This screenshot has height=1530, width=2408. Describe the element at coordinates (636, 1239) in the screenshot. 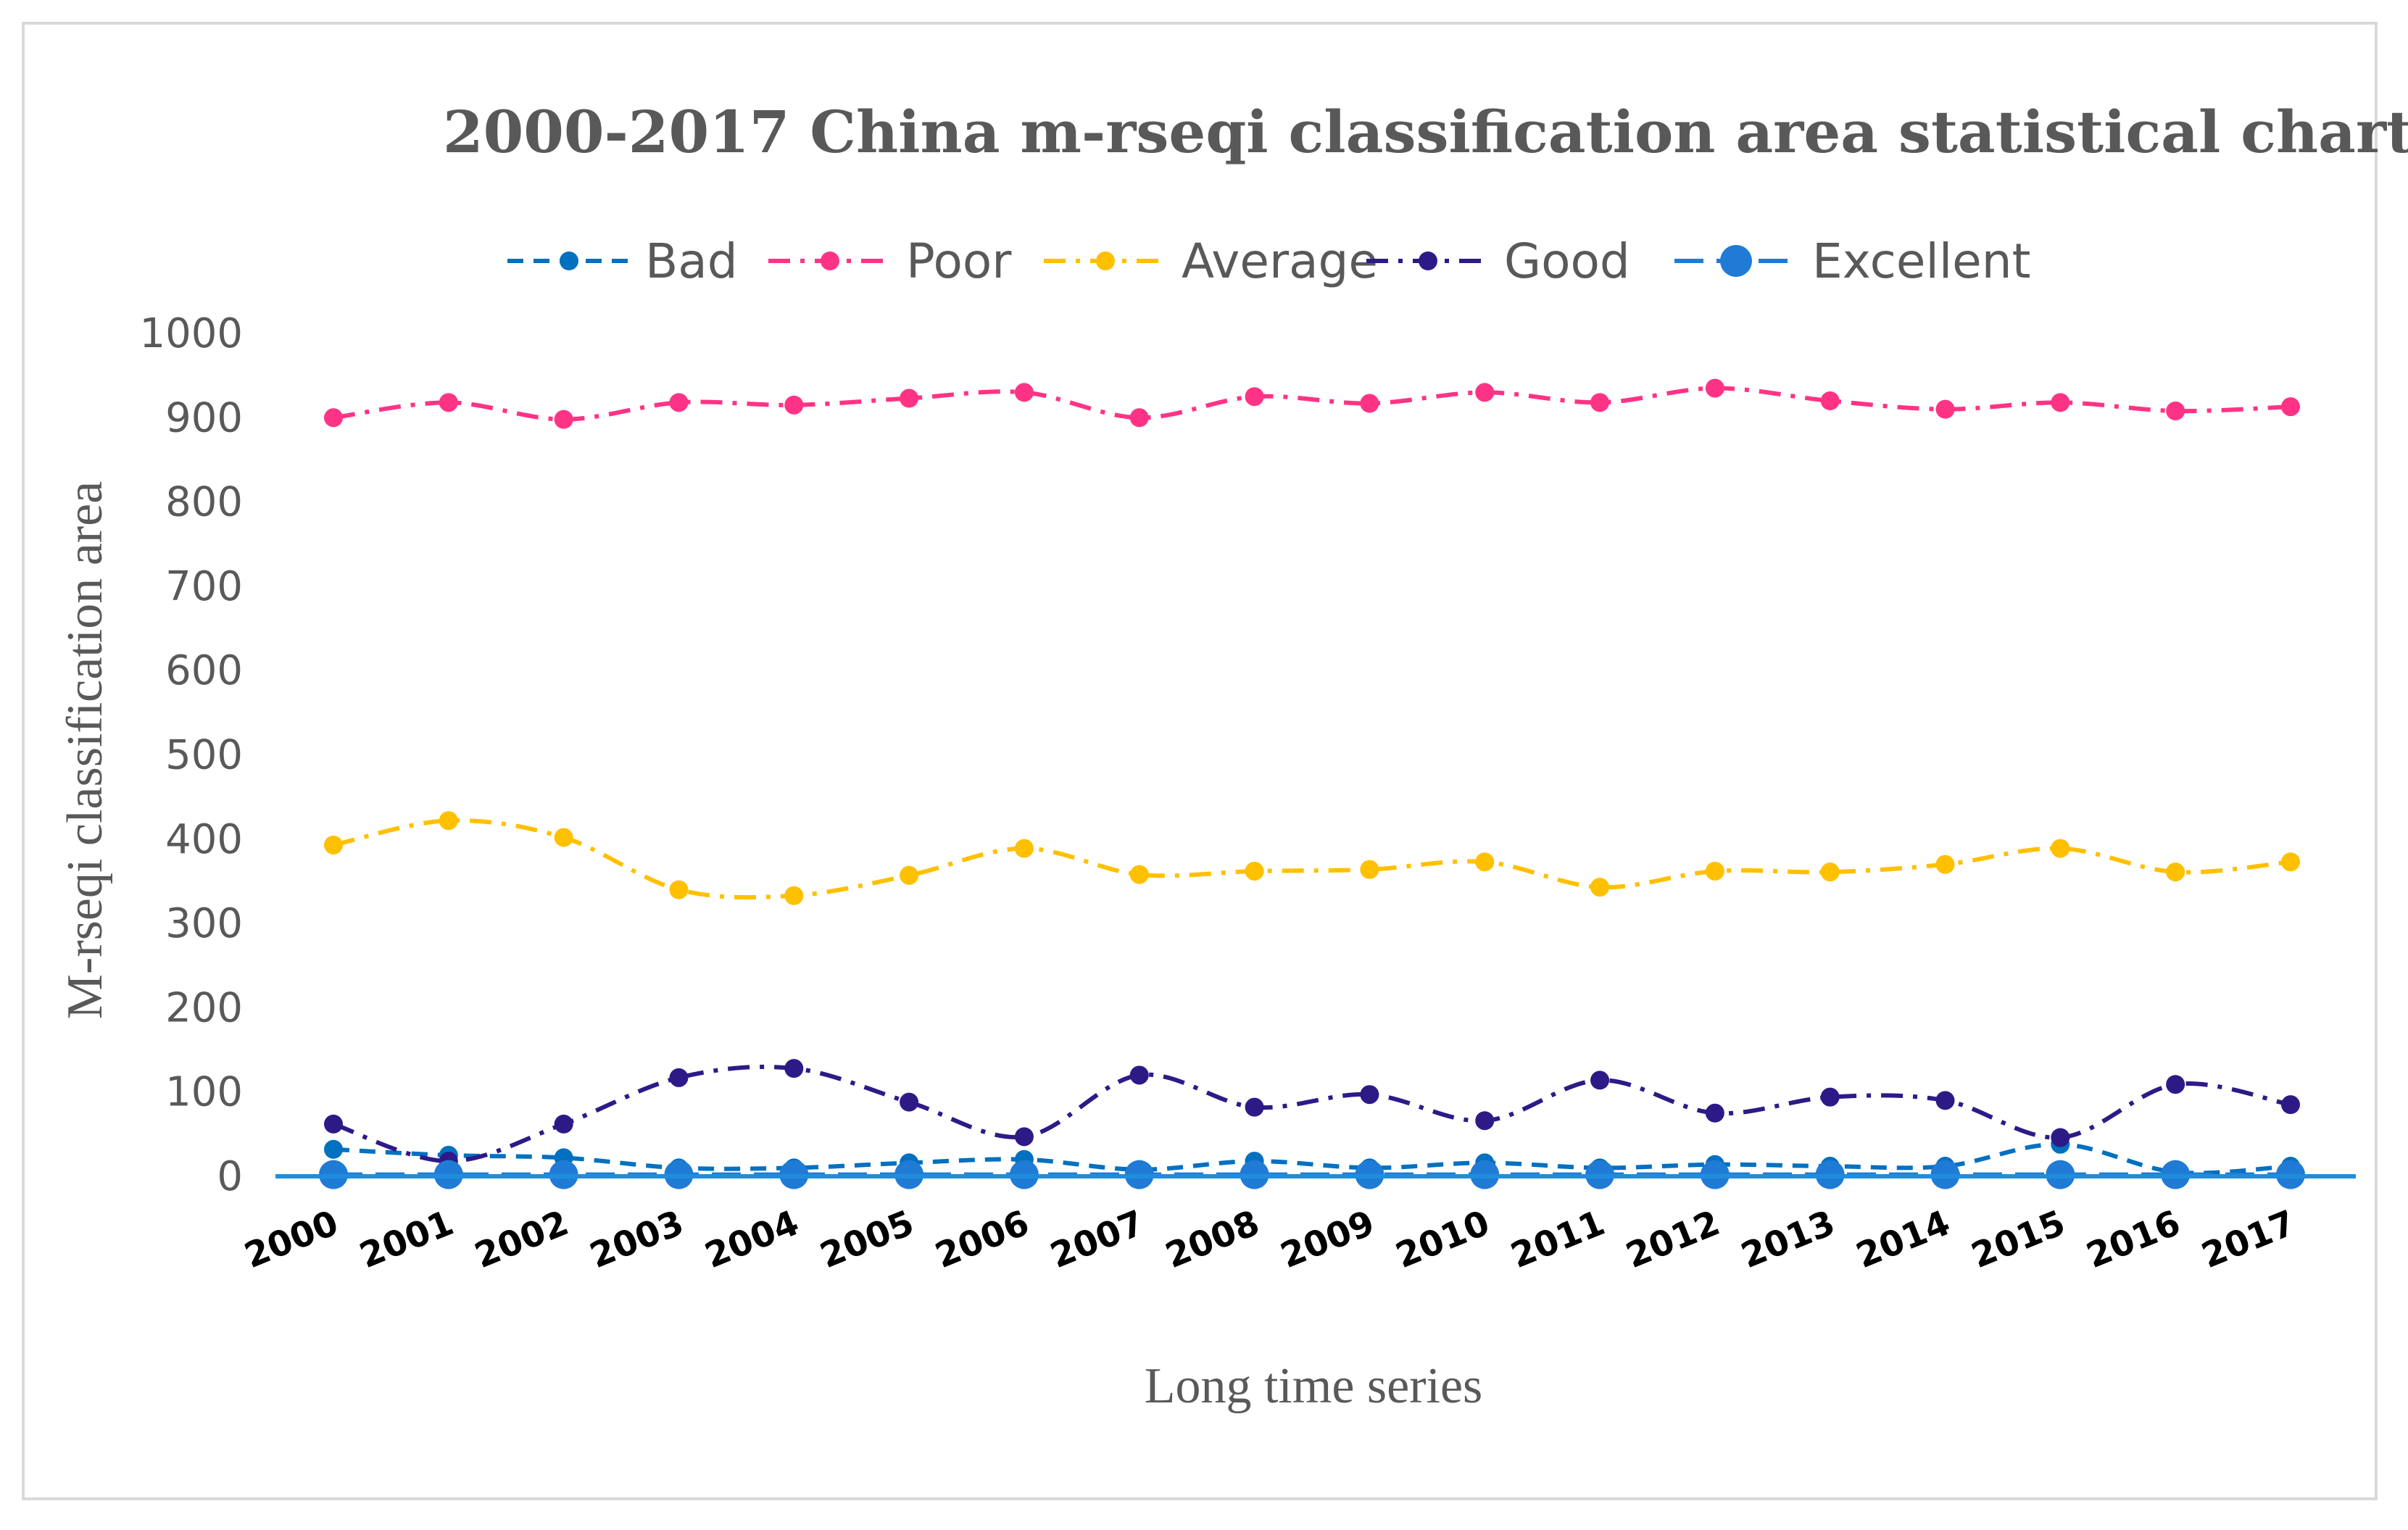

I see `x-tick-label: 2003` at that location.